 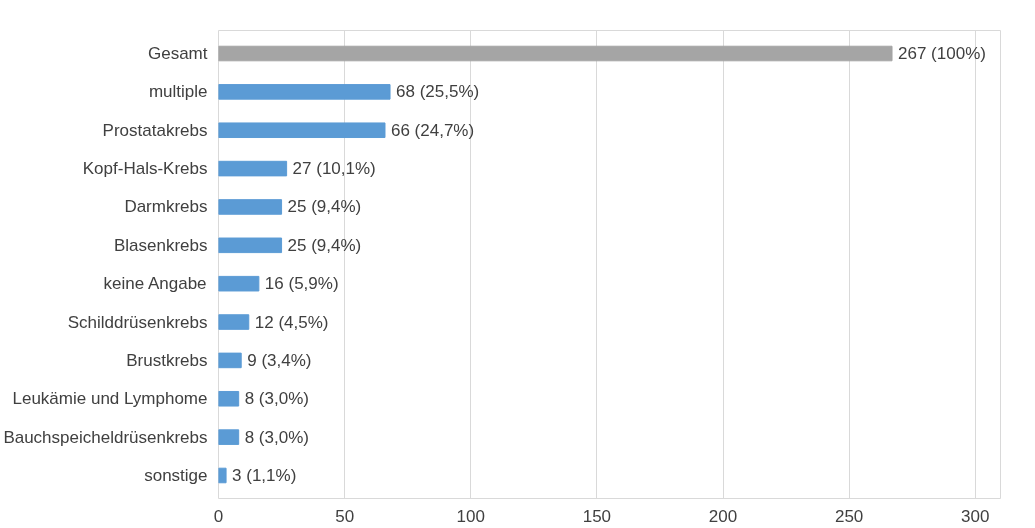 What do you see at coordinates (137, 322) in the screenshot?
I see `y-tick-label: Schilddrüsenkrebs` at bounding box center [137, 322].